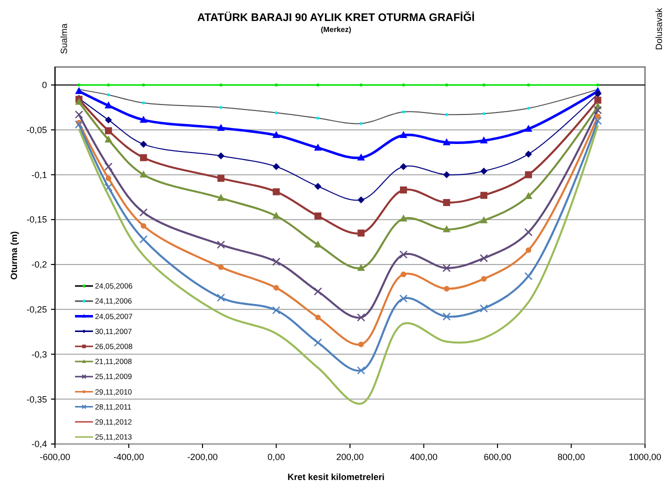 This screenshot has width=672, height=488. What do you see at coordinates (39, 444) in the screenshot?
I see `y-tick-label: -0,4` at bounding box center [39, 444].